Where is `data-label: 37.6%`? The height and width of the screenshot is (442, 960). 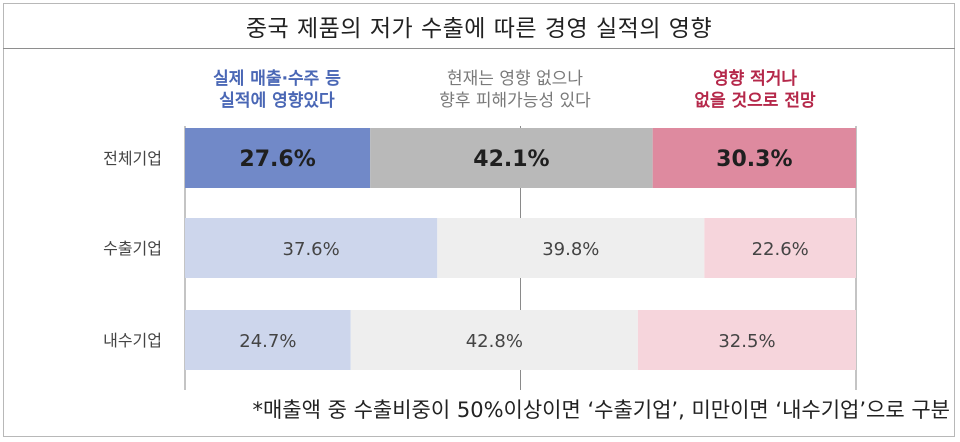
data-label: 37.6% is located at coordinates (311, 249).